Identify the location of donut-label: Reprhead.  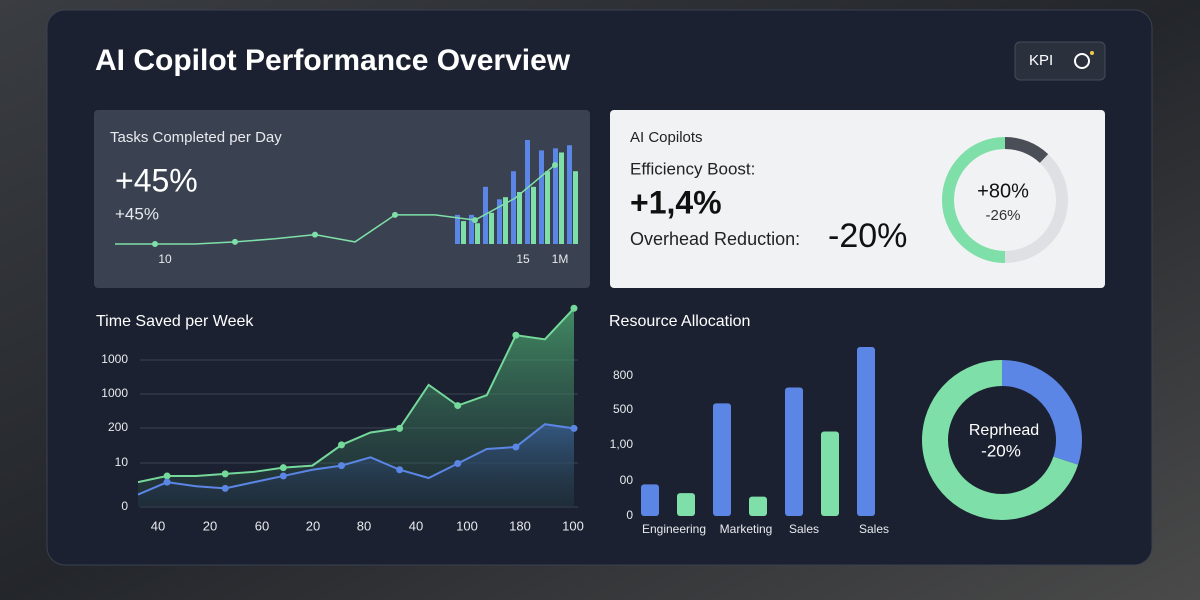
(1004, 430).